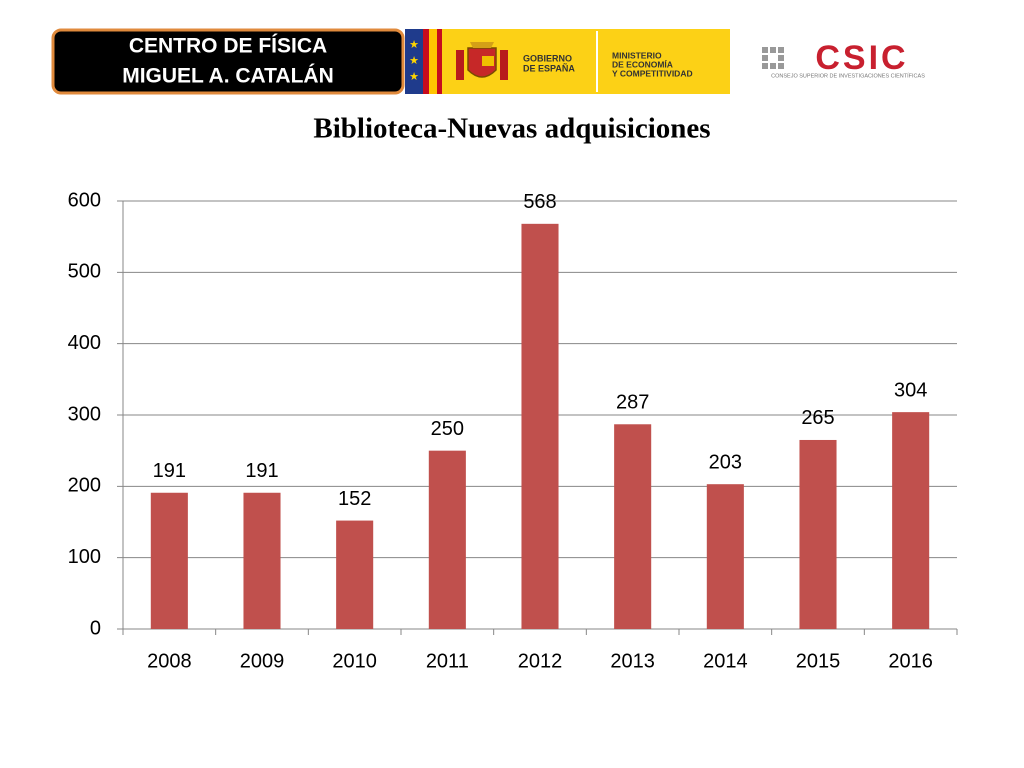 Image resolution: width=1024 pixels, height=768 pixels. What do you see at coordinates (447, 429) in the screenshot?
I see `data-label: 250` at bounding box center [447, 429].